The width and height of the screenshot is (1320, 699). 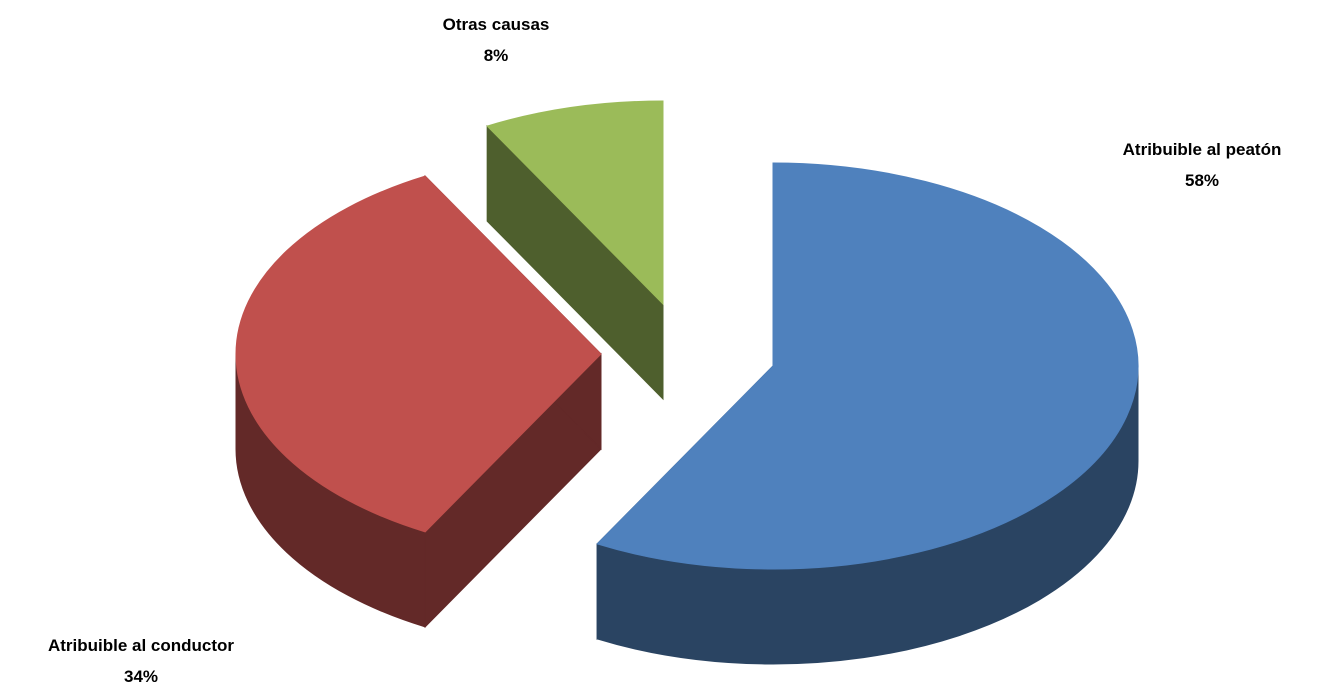 What do you see at coordinates (496, 24) in the screenshot?
I see `data-label-name: Otras causas` at bounding box center [496, 24].